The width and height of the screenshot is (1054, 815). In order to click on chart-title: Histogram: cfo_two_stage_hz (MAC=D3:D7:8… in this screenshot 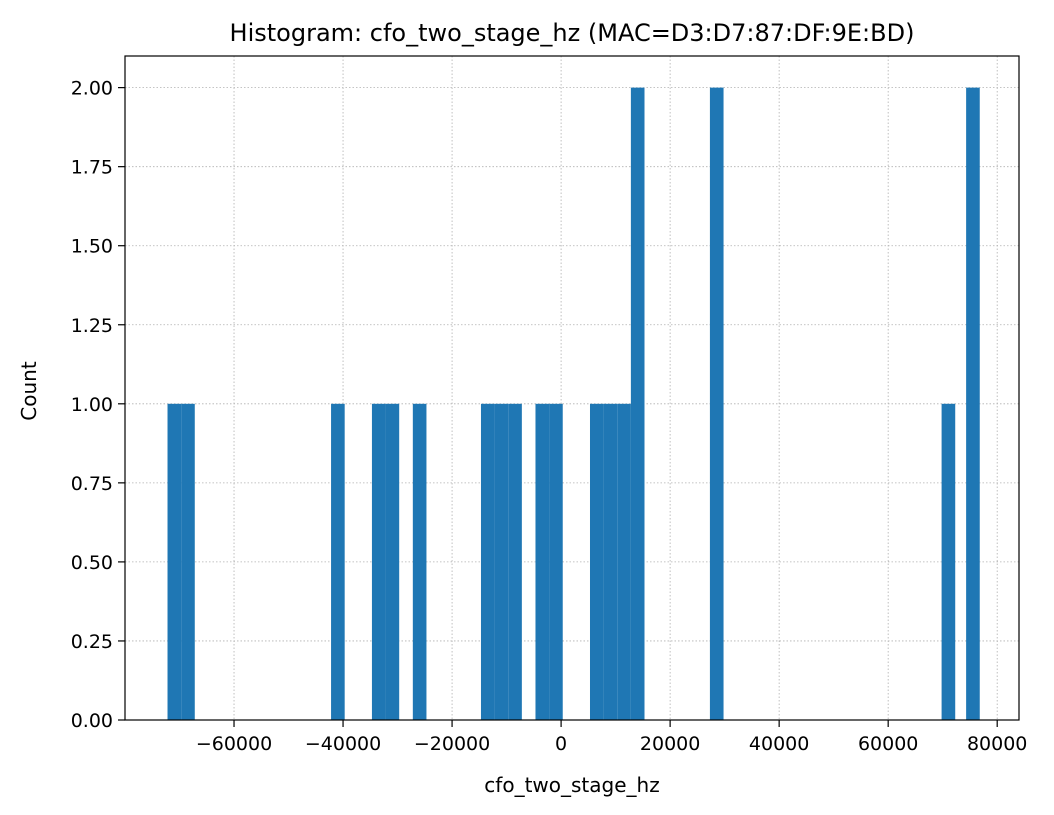, I will do `click(572, 33)`.